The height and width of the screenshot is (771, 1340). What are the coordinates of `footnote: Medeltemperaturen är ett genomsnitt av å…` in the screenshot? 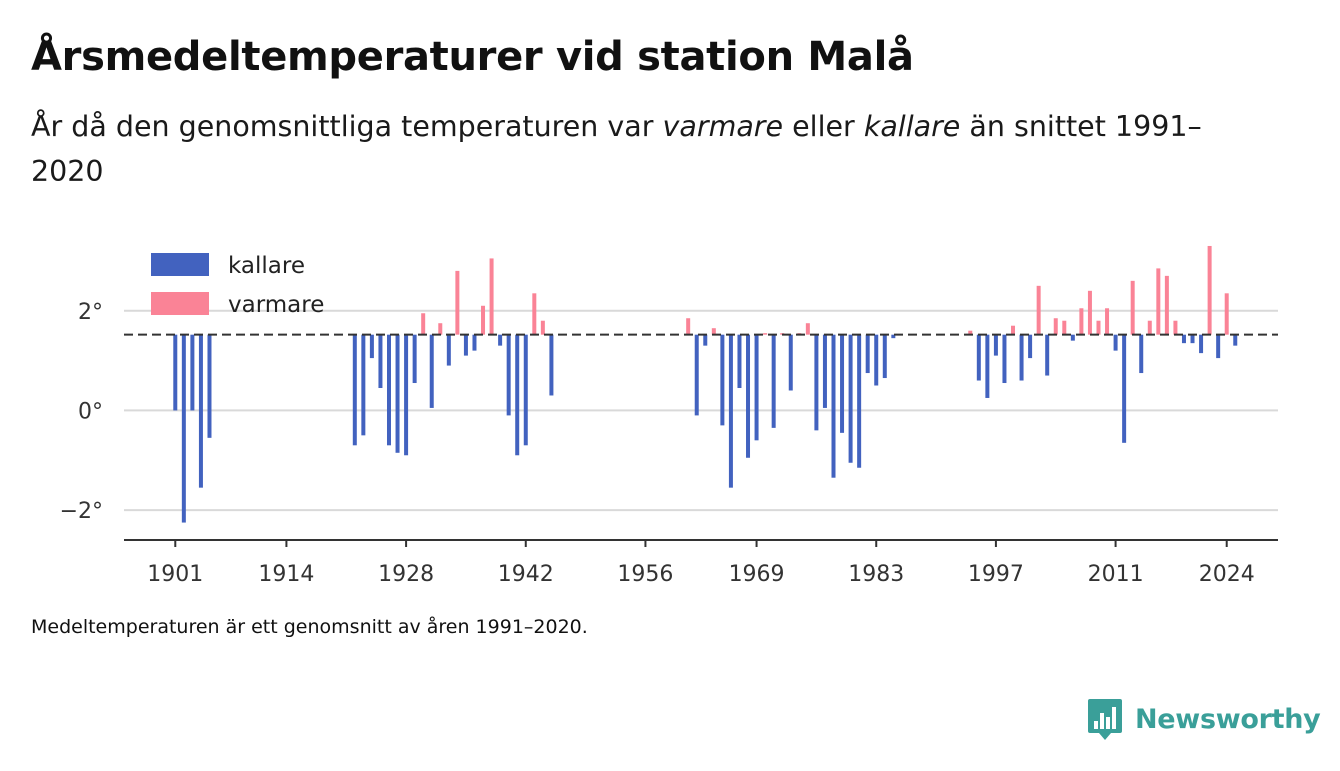 It's located at (309, 627).